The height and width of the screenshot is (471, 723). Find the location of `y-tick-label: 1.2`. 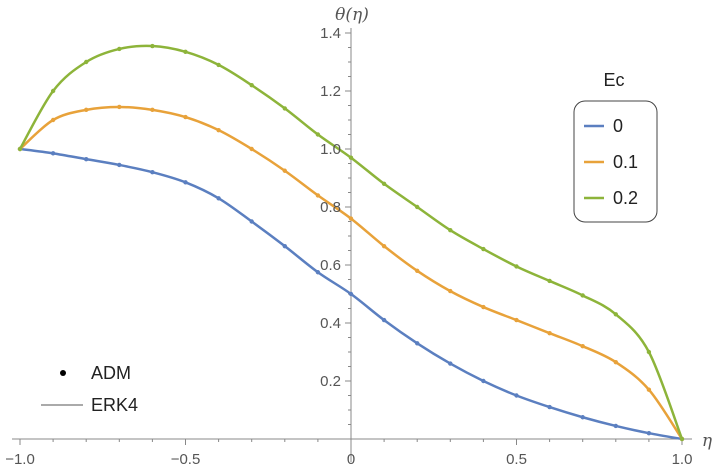

y-tick-label: 1.2 is located at coordinates (330, 91).